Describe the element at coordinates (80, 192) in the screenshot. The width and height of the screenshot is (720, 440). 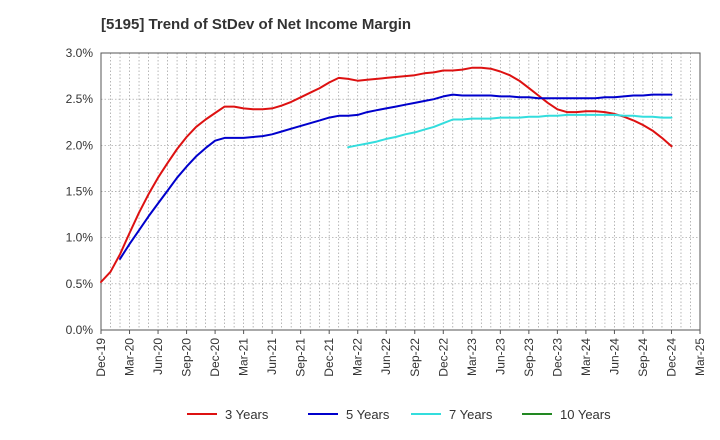
I see `y-tick-label: 1.5%` at that location.